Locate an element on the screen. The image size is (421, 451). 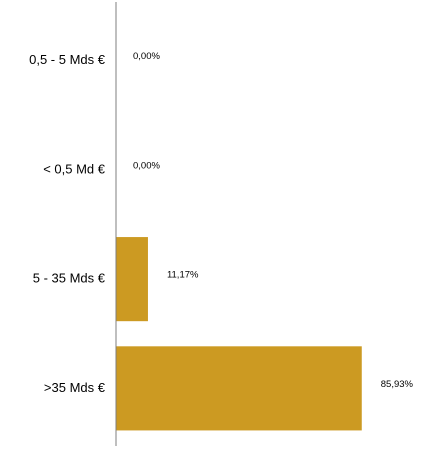
category-label-0: 0,5 - 5 Mds € is located at coordinates (67, 59).